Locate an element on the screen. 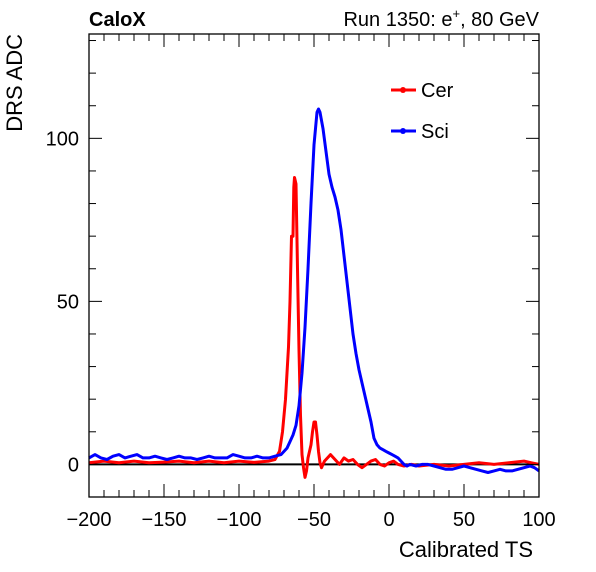 The image size is (596, 572). y-tick-label: 50 is located at coordinates (68, 302).